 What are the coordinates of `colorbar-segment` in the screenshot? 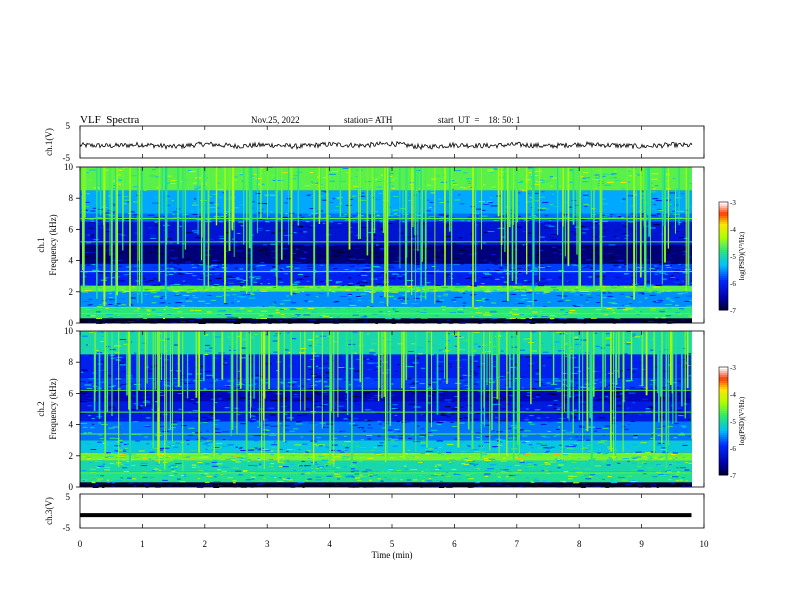 It's located at (723, 215).